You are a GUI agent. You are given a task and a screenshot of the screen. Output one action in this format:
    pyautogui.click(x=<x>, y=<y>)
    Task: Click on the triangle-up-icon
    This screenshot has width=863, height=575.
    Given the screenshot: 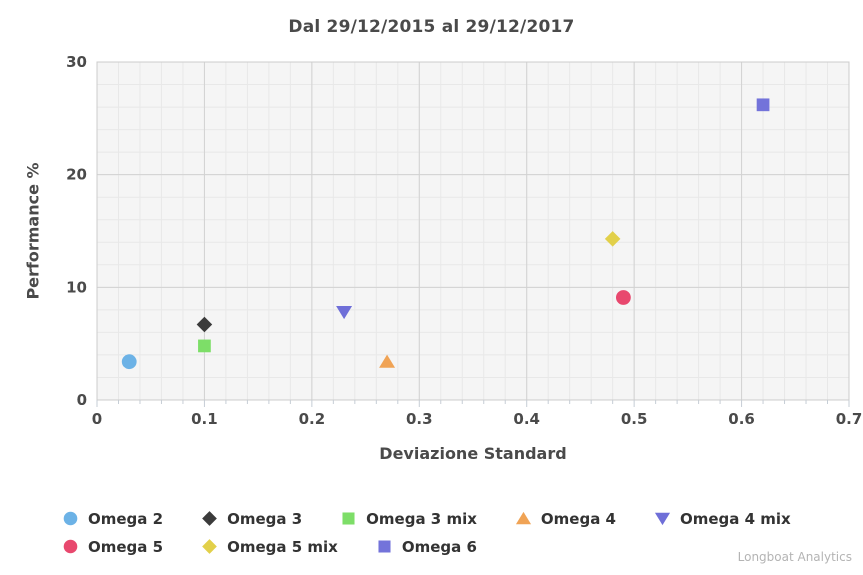 What is the action you would take?
    pyautogui.click(x=523, y=518)
    